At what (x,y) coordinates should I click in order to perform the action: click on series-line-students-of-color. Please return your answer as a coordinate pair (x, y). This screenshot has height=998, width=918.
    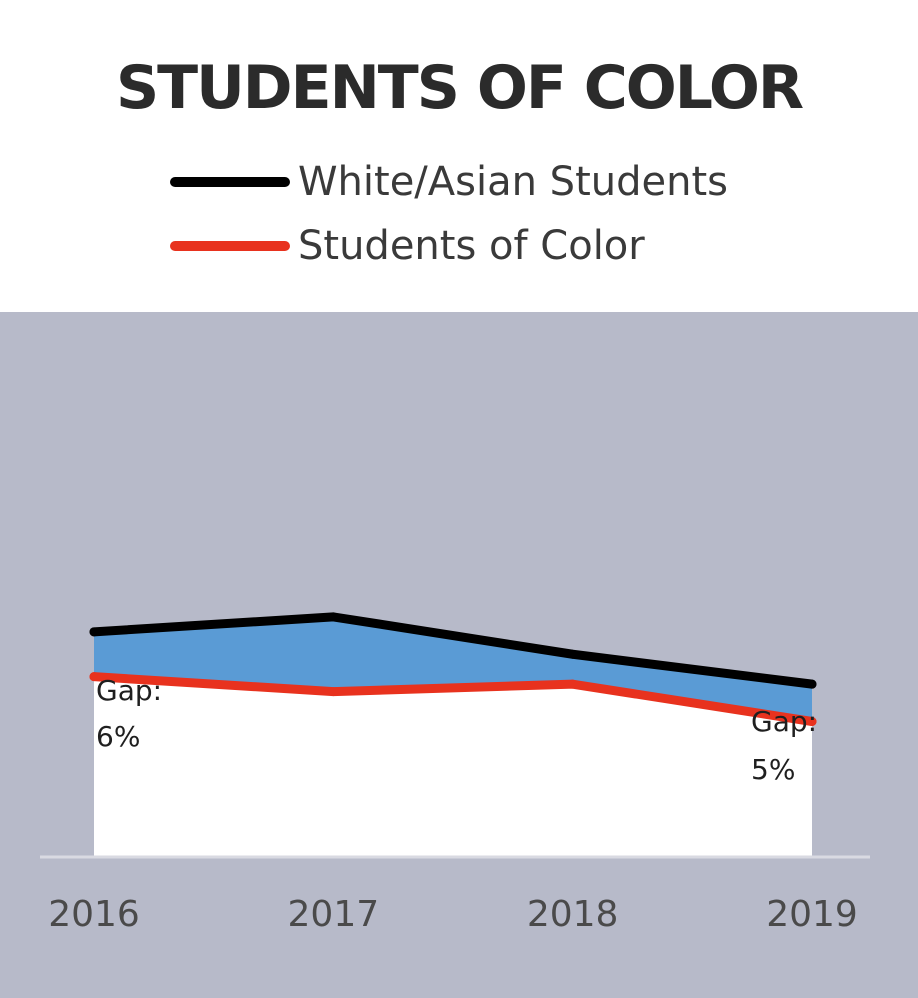
    Looking at the image, I should click on (453, 699).